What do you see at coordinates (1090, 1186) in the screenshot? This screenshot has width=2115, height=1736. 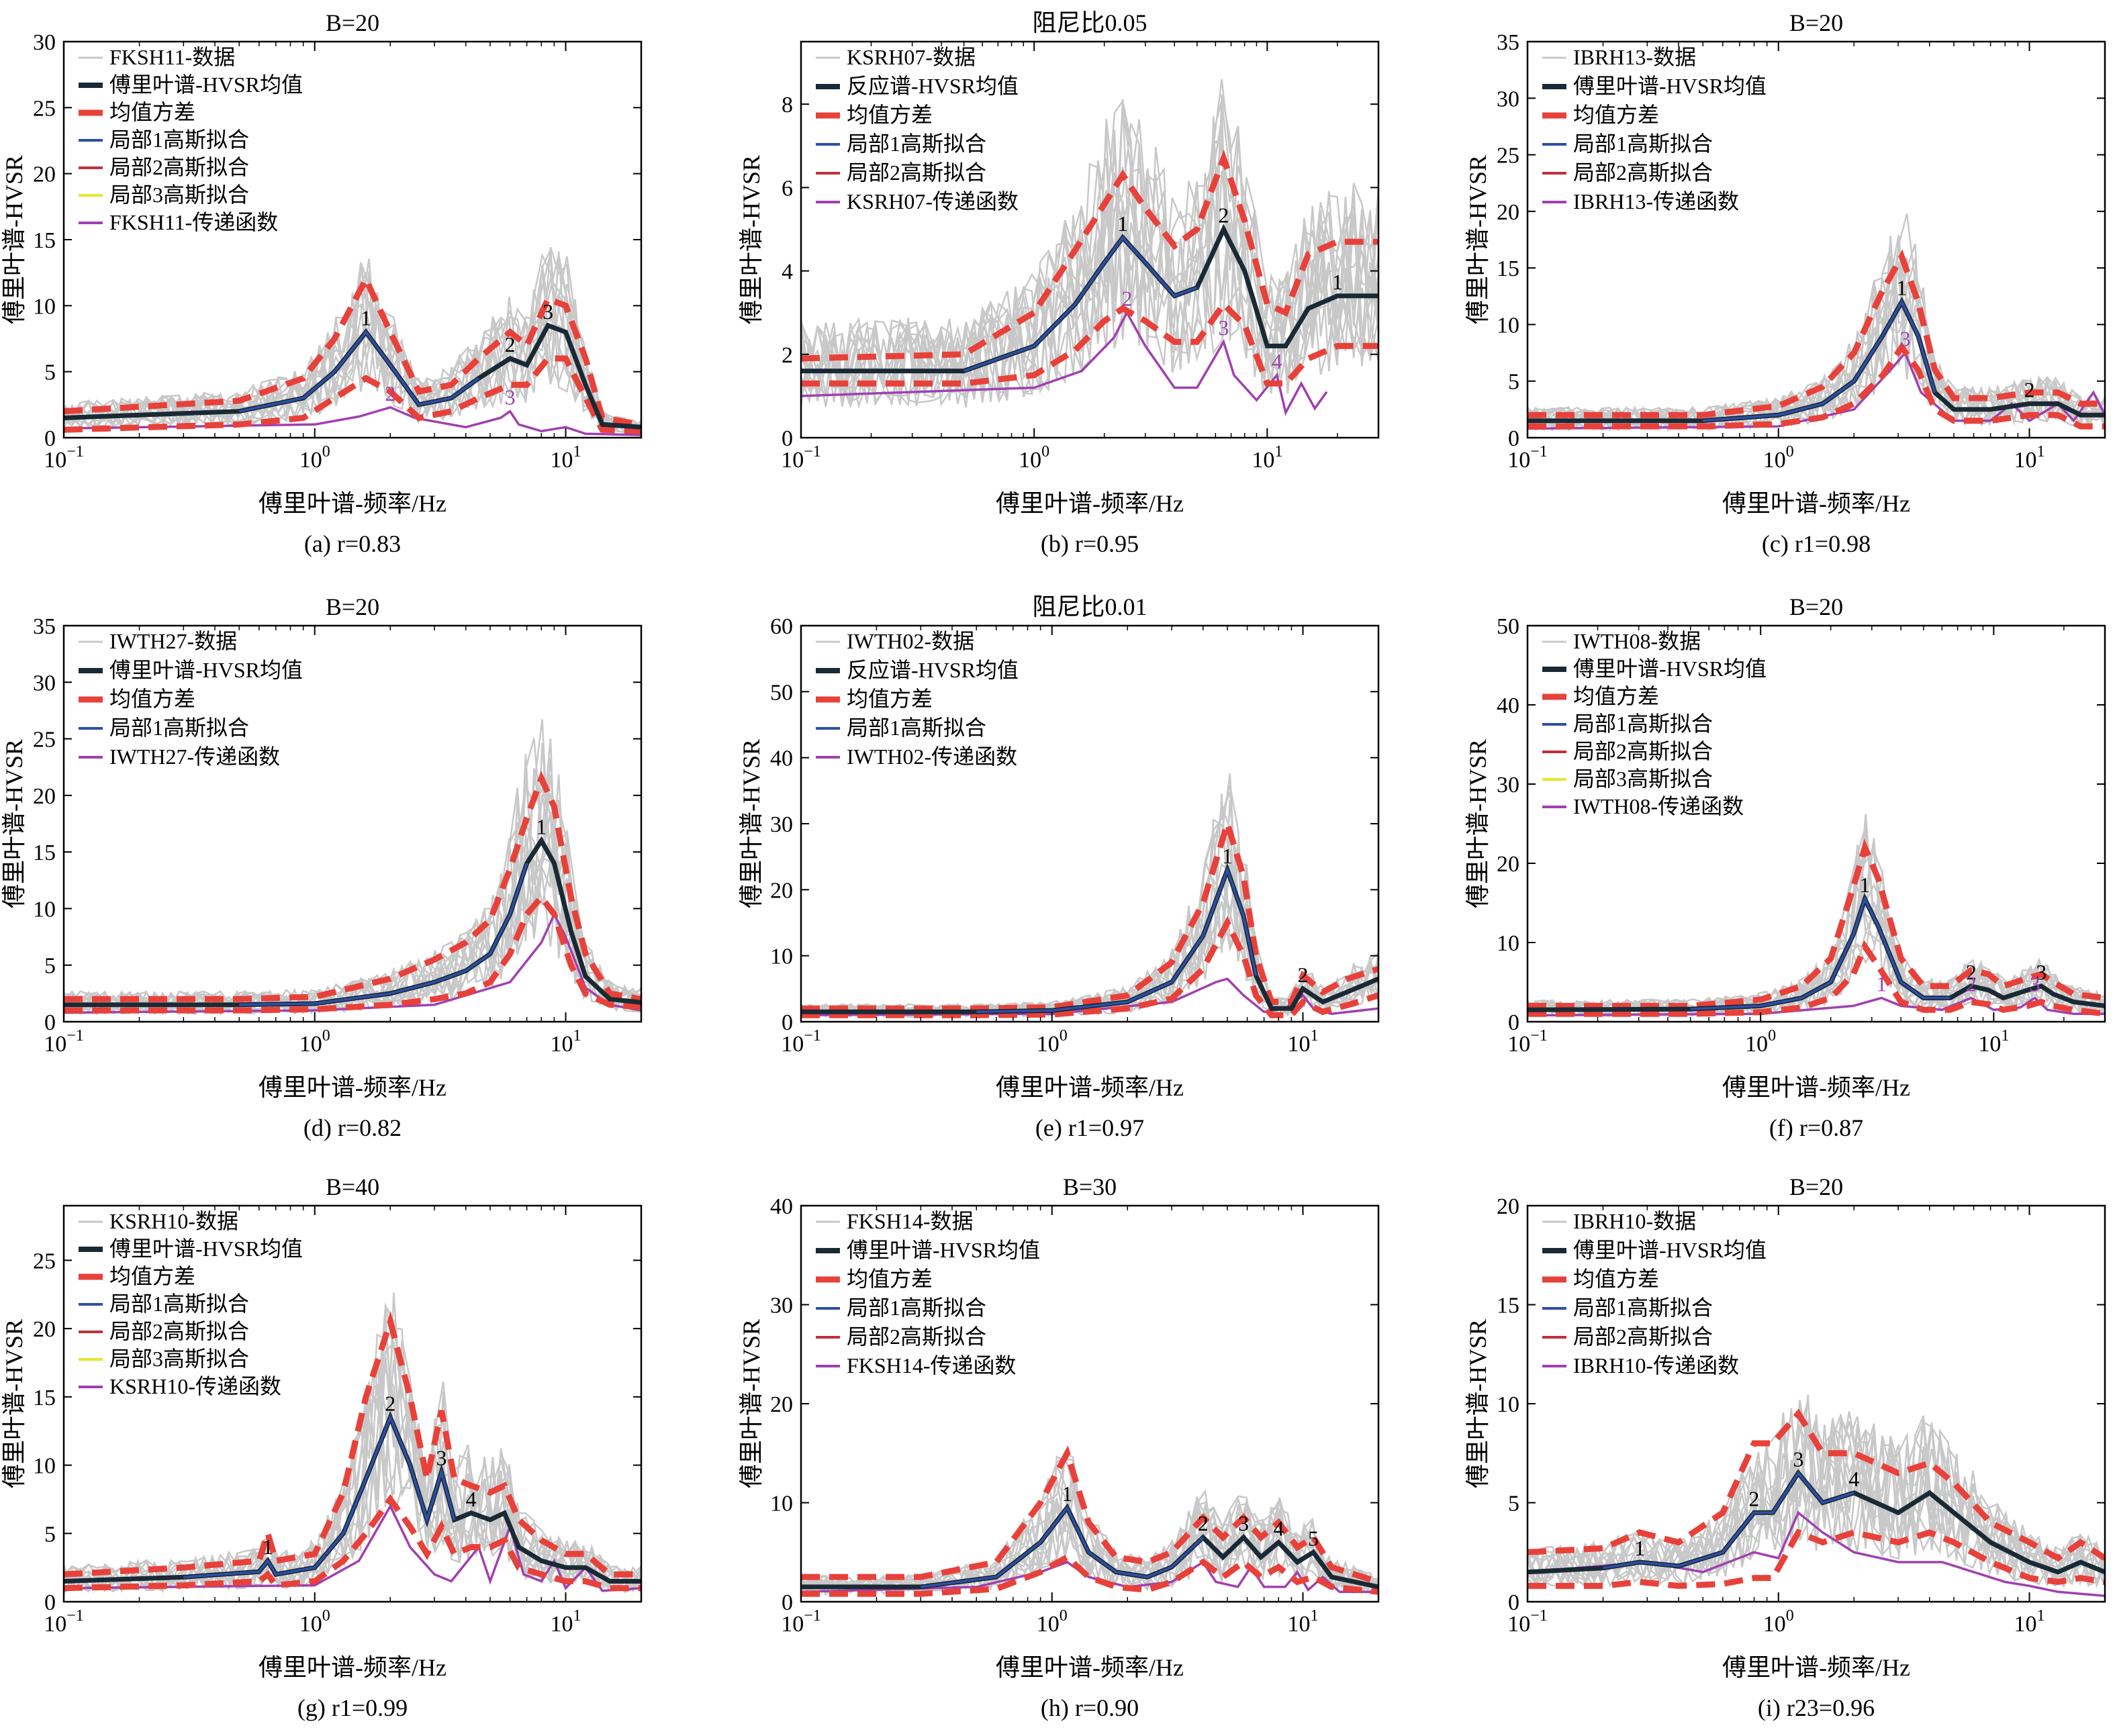 I see `chart-title: B=30` at bounding box center [1090, 1186].